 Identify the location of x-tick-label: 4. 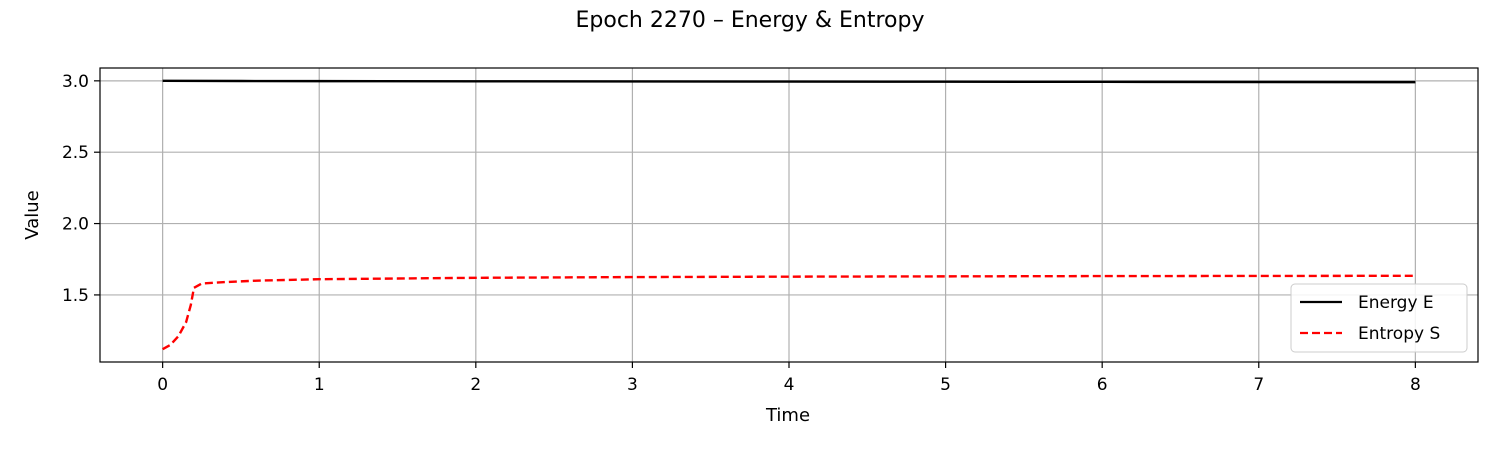
(789, 385).